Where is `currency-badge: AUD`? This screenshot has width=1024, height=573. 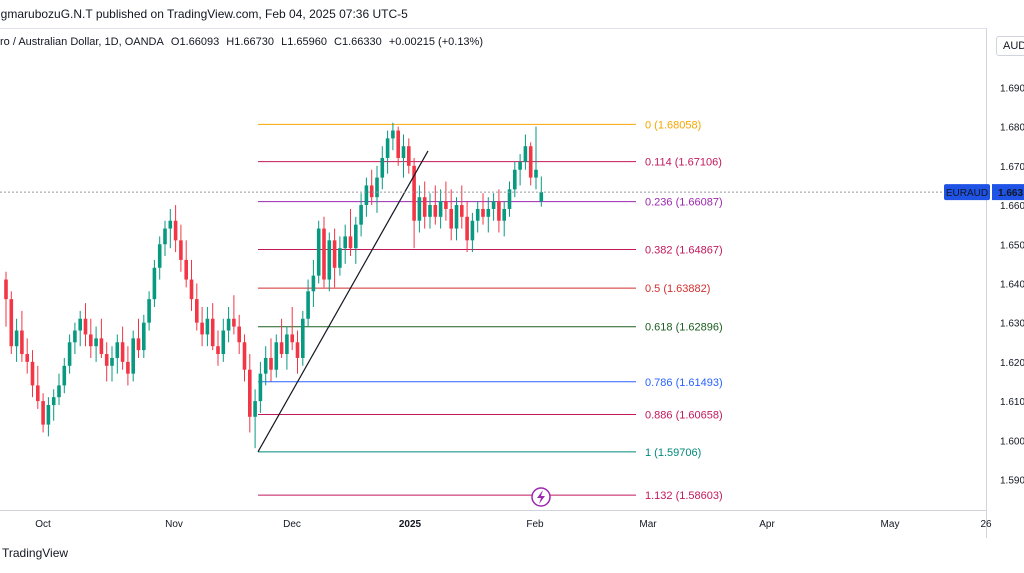
currency-badge: AUD is located at coordinates (1010, 46).